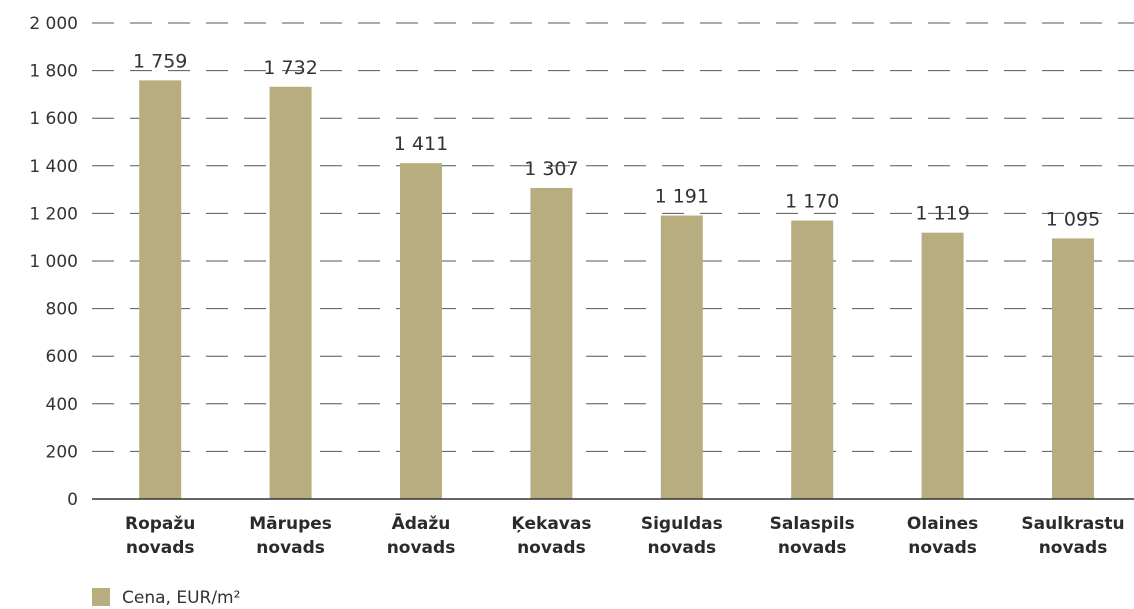  Describe the element at coordinates (53, 214) in the screenshot. I see `y-tick-label: 1 200` at that location.